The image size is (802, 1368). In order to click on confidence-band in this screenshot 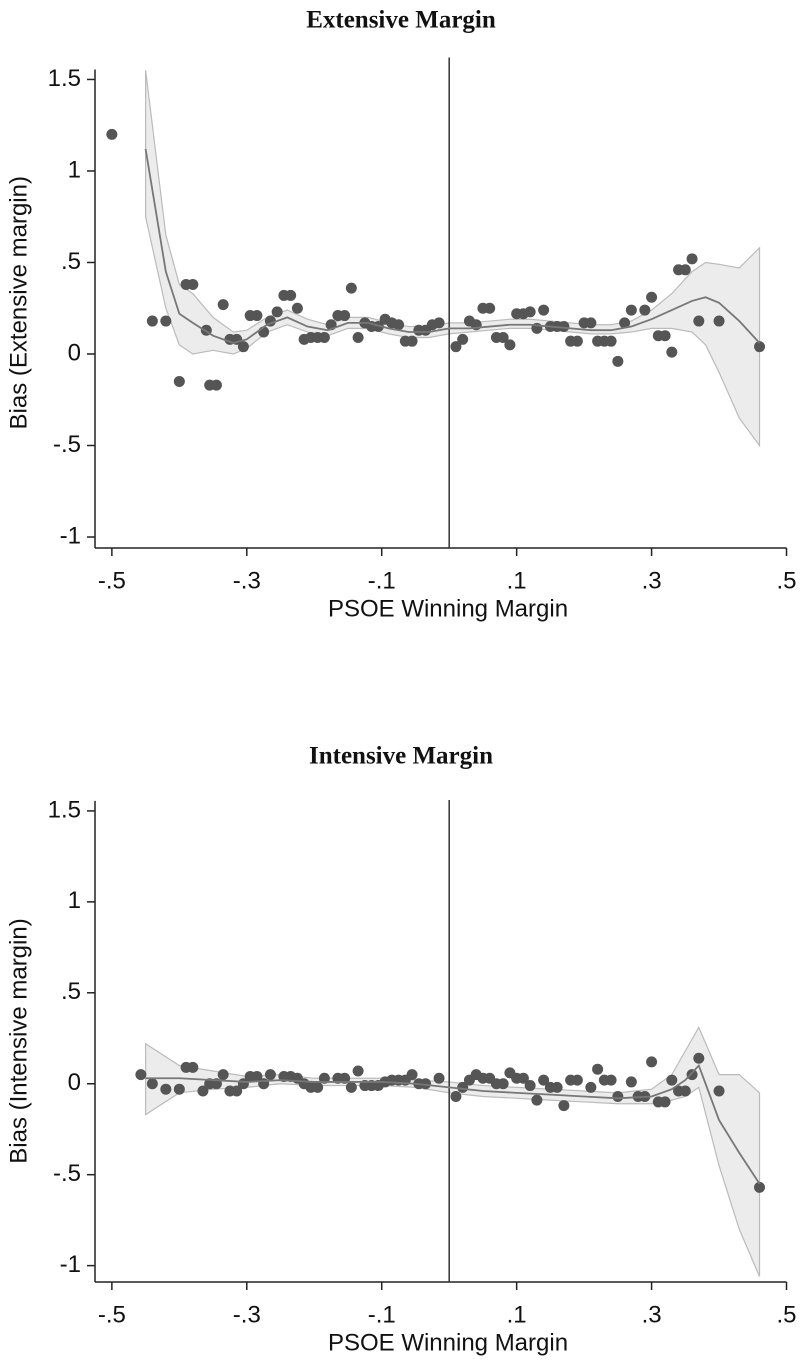, I will do `click(452, 1151)`.